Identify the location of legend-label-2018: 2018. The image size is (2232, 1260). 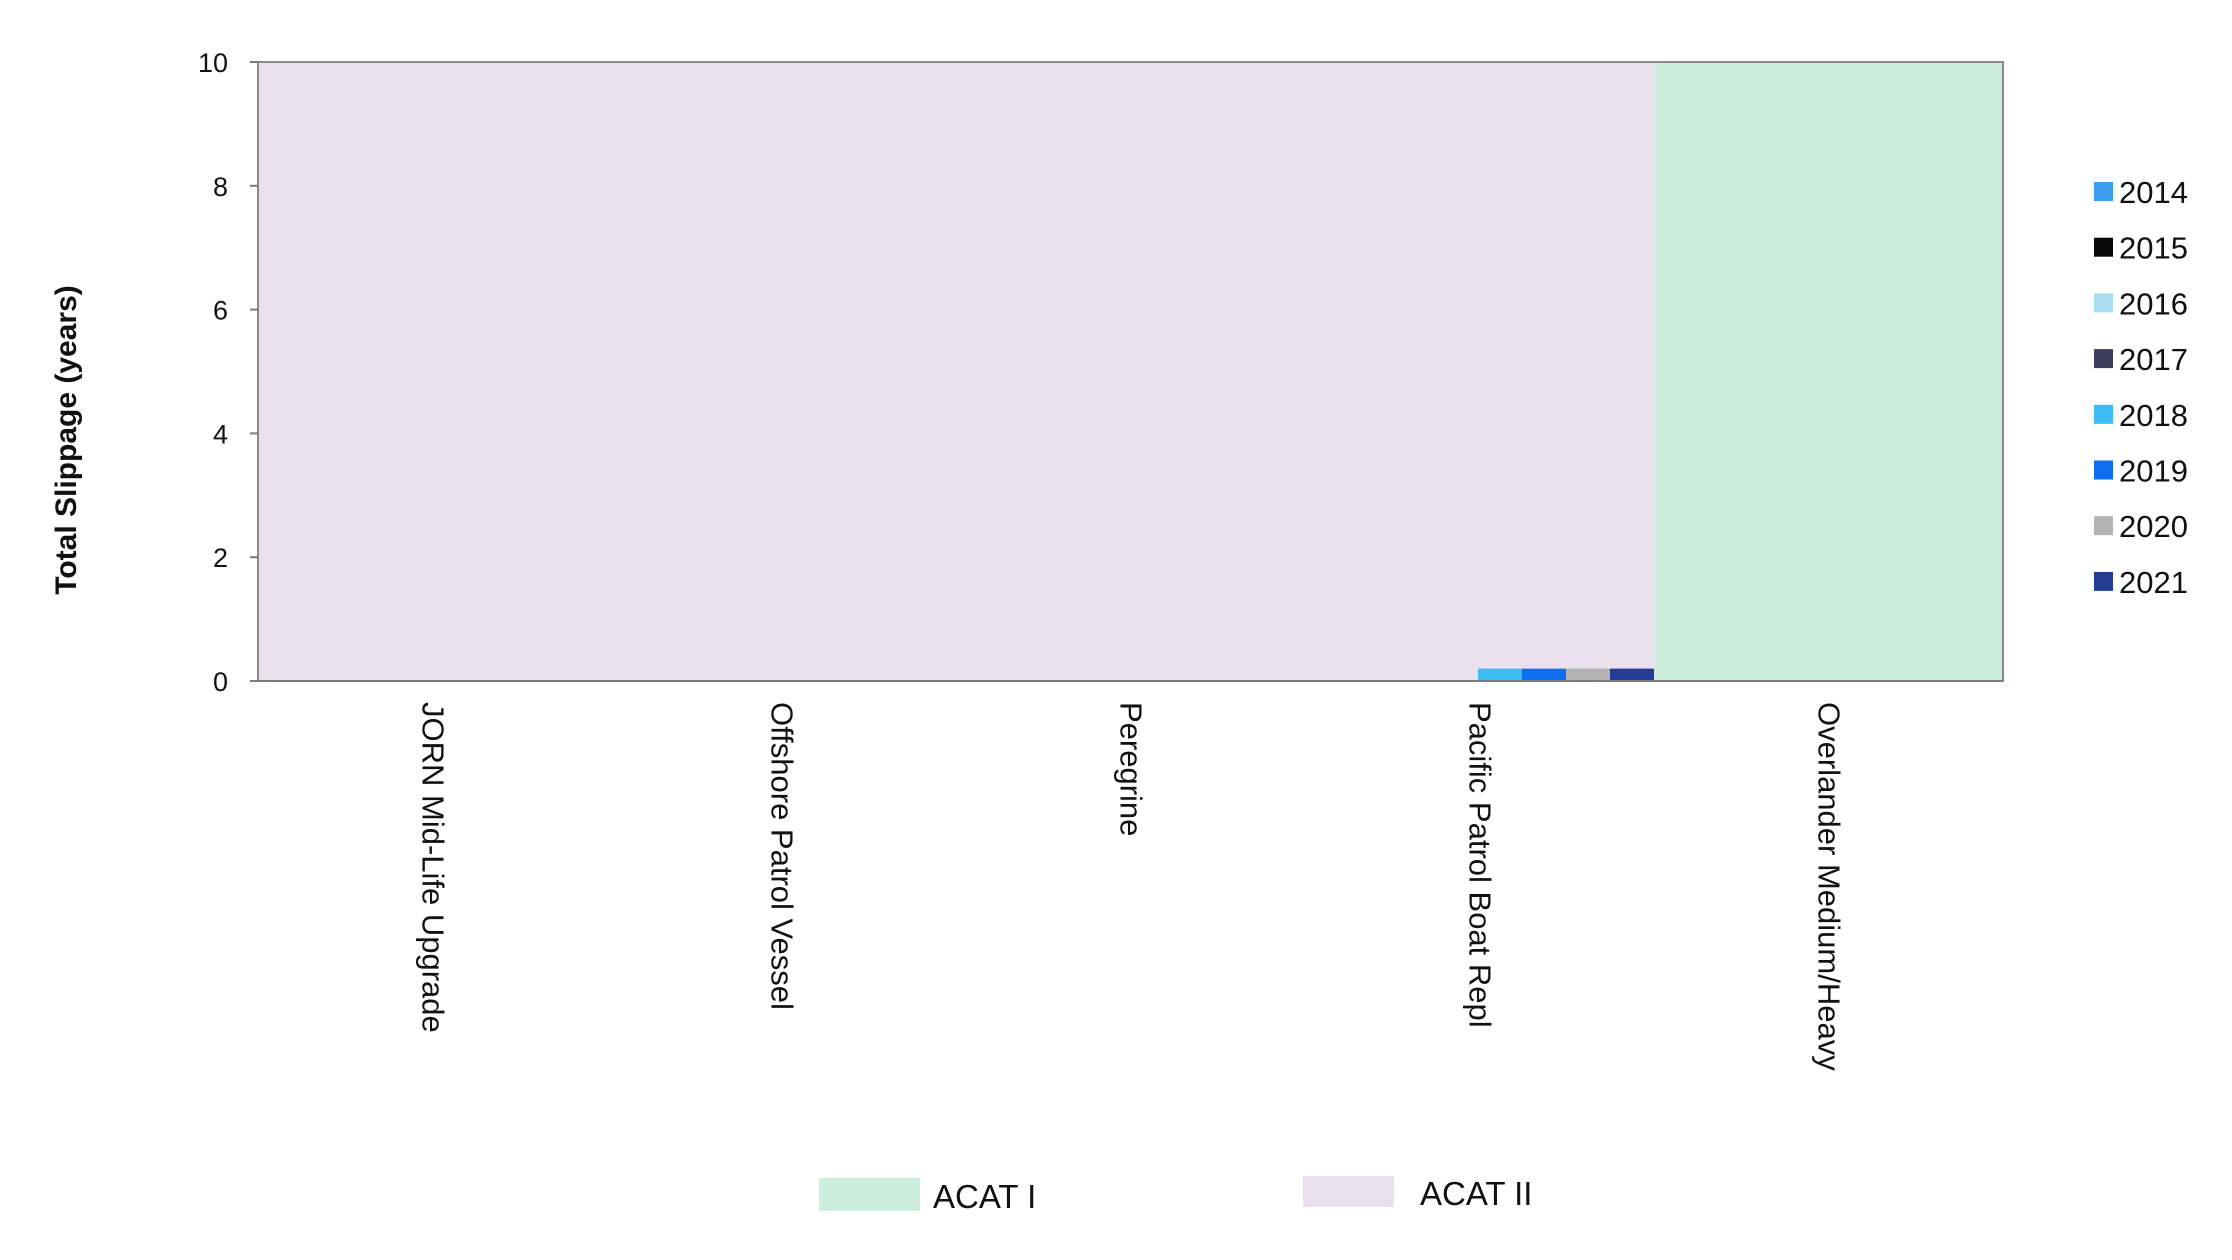
(2153, 415).